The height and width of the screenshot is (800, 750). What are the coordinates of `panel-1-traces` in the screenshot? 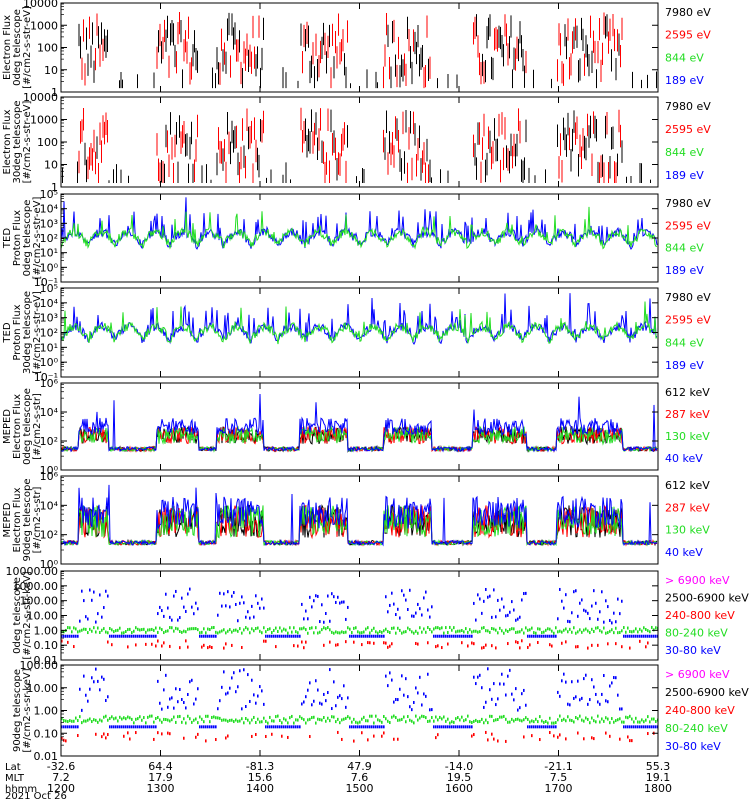 It's located at (367, 50).